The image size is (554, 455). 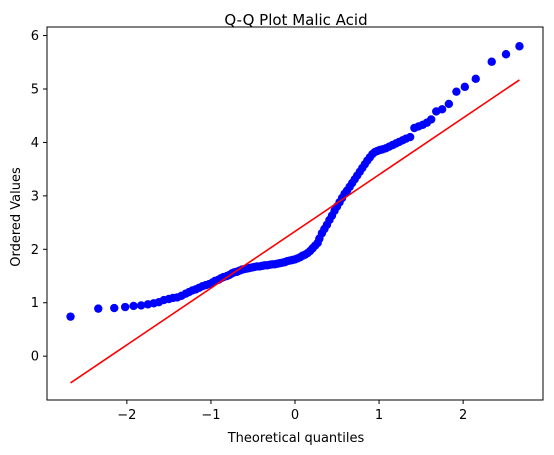 I want to click on x-tick-label: −2, so click(x=126, y=415).